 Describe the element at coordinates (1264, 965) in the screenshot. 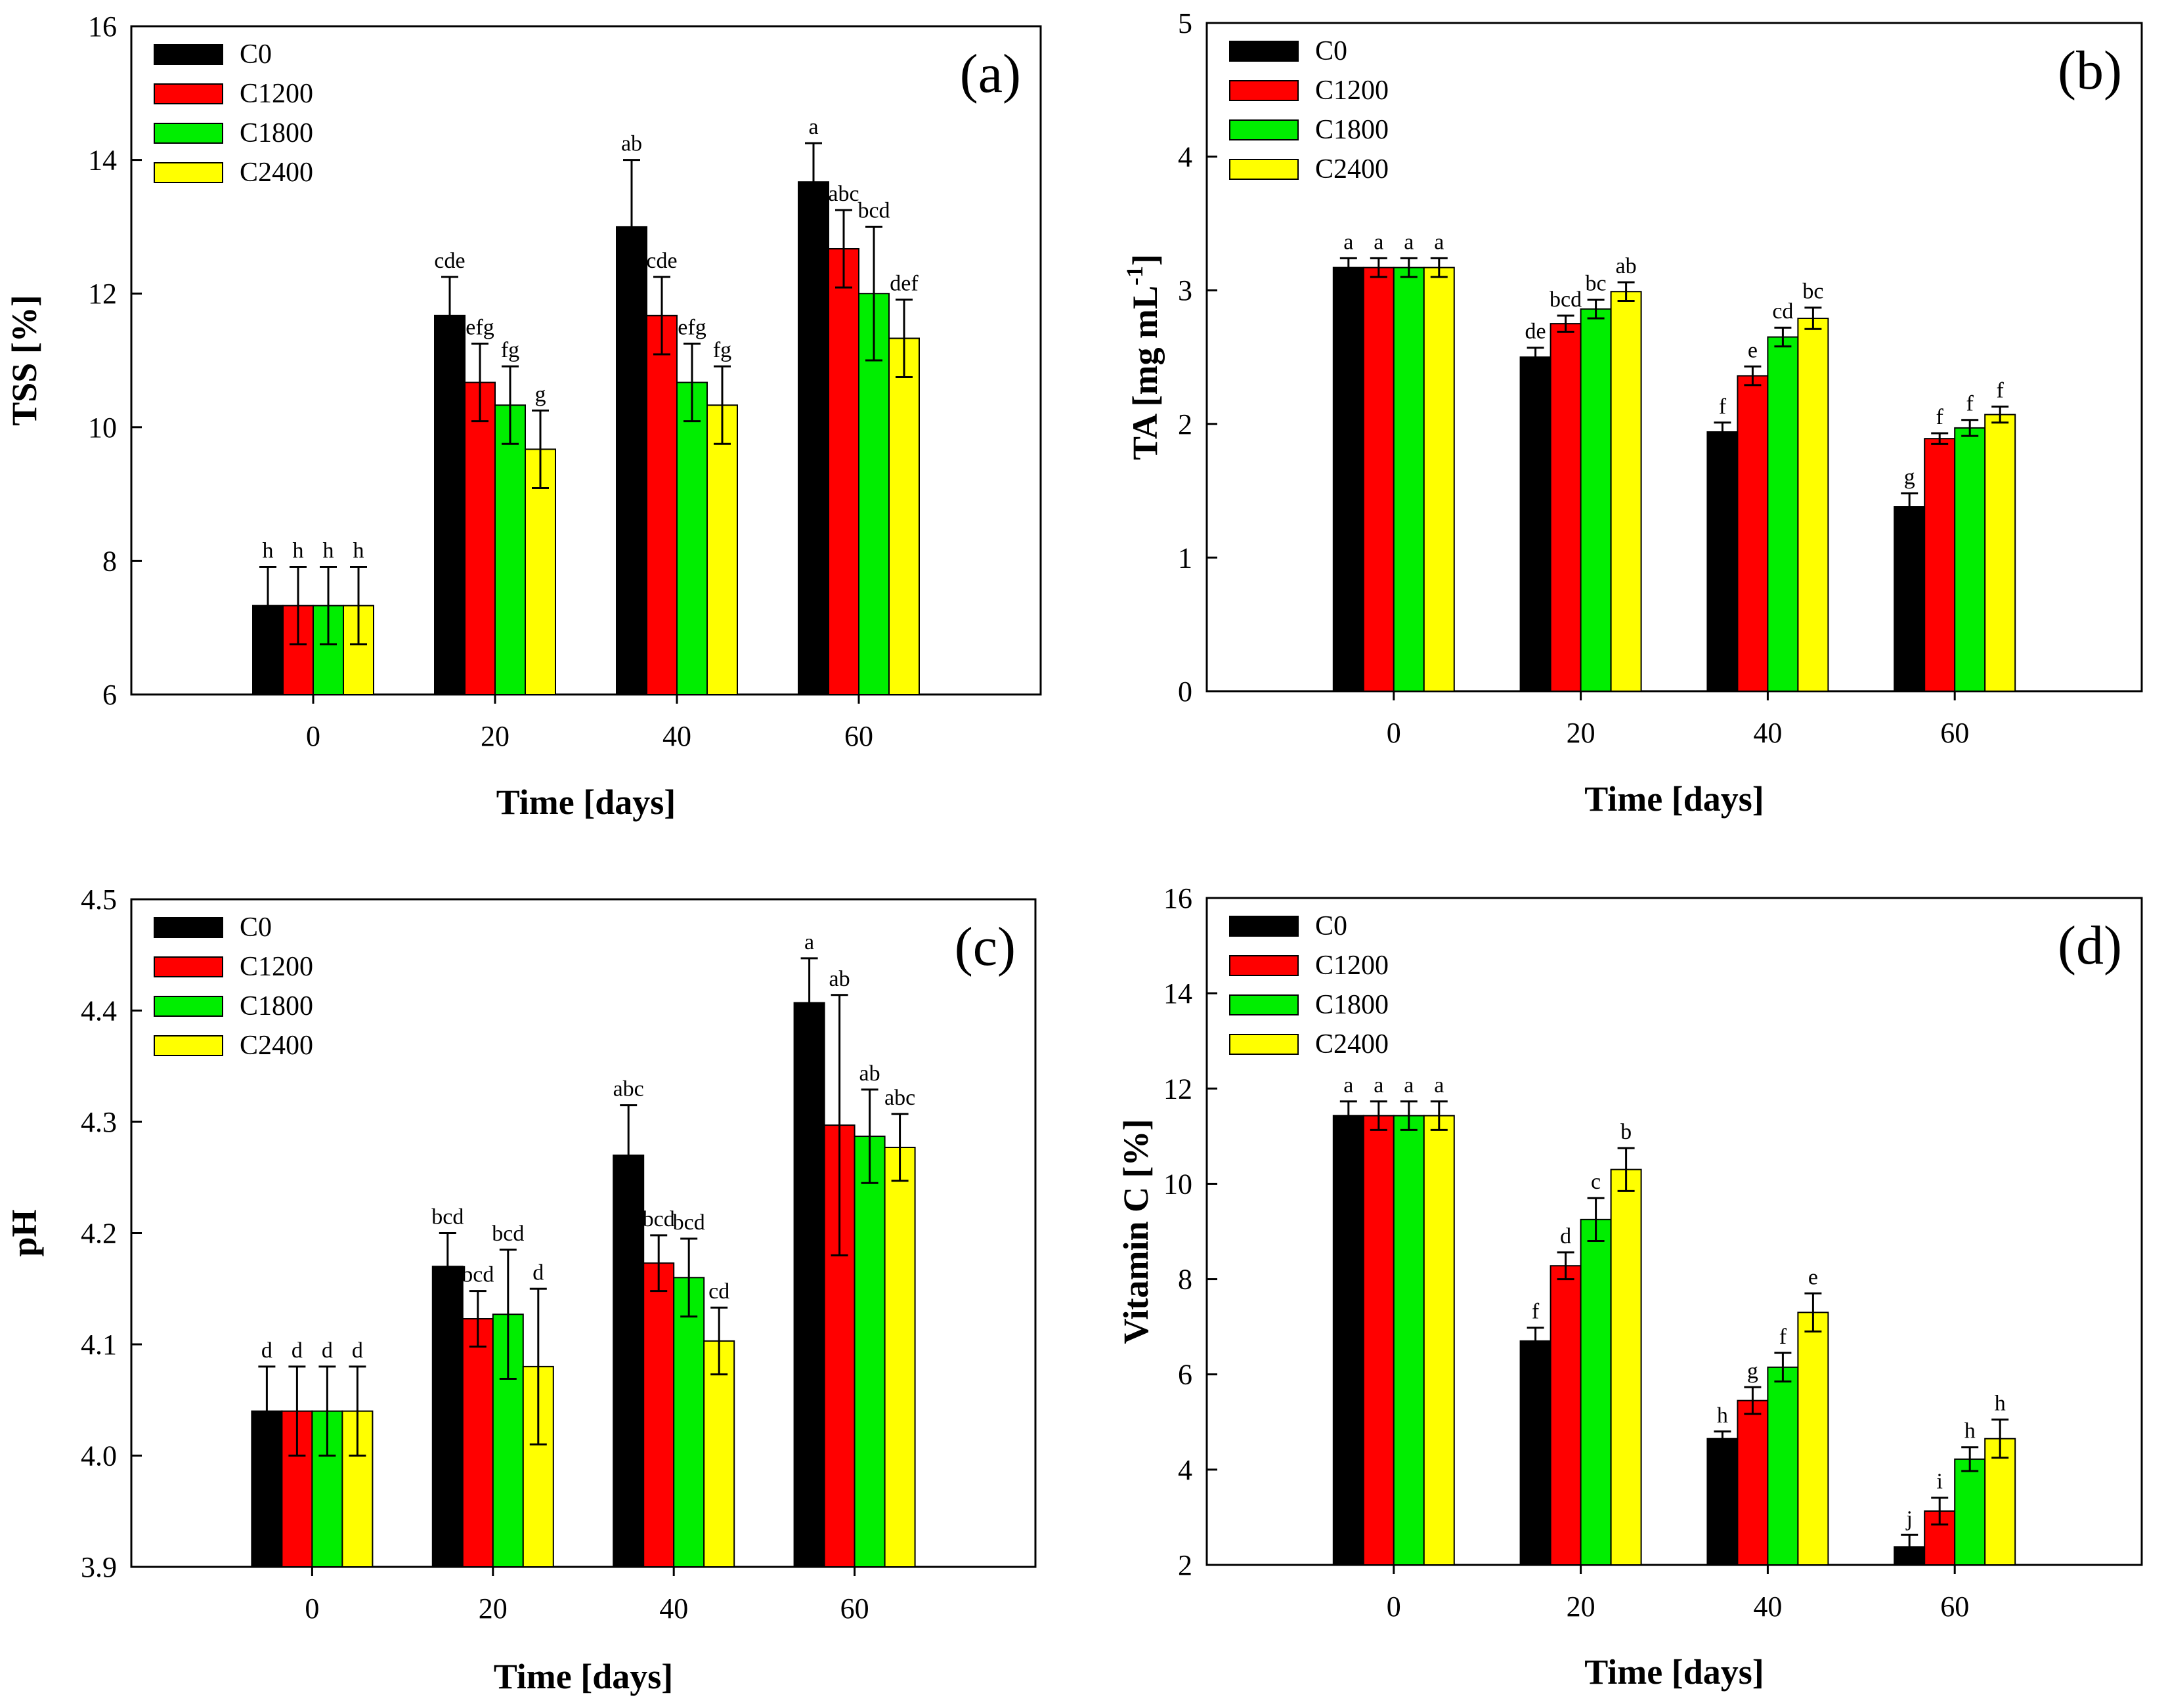

I see `legend-swatch-C1200` at that location.